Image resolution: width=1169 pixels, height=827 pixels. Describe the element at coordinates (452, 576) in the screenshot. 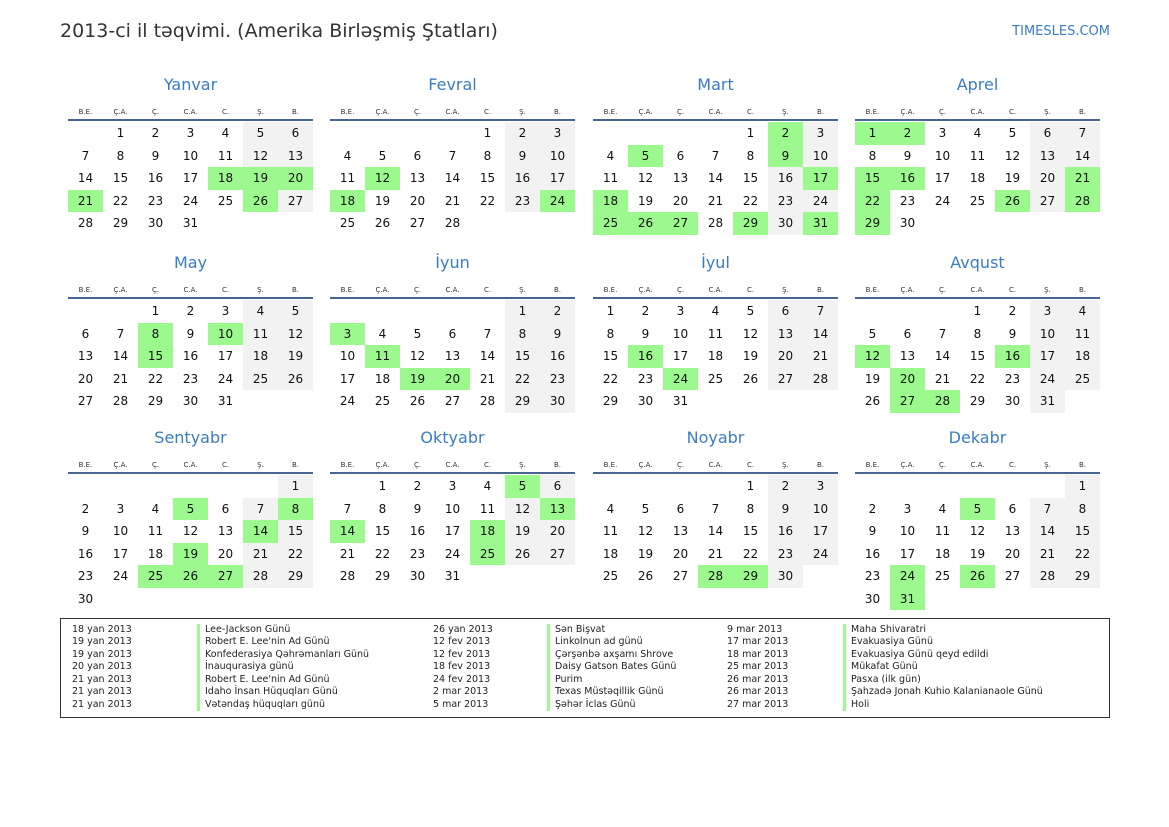

I see `day-cell: 31` at that location.